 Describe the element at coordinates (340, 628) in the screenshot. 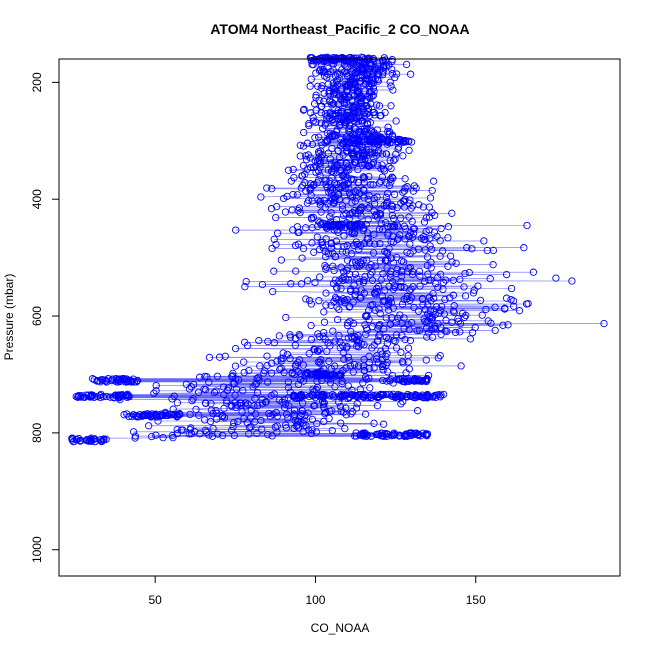

I see `x-axis-label: CO_NOAA` at that location.